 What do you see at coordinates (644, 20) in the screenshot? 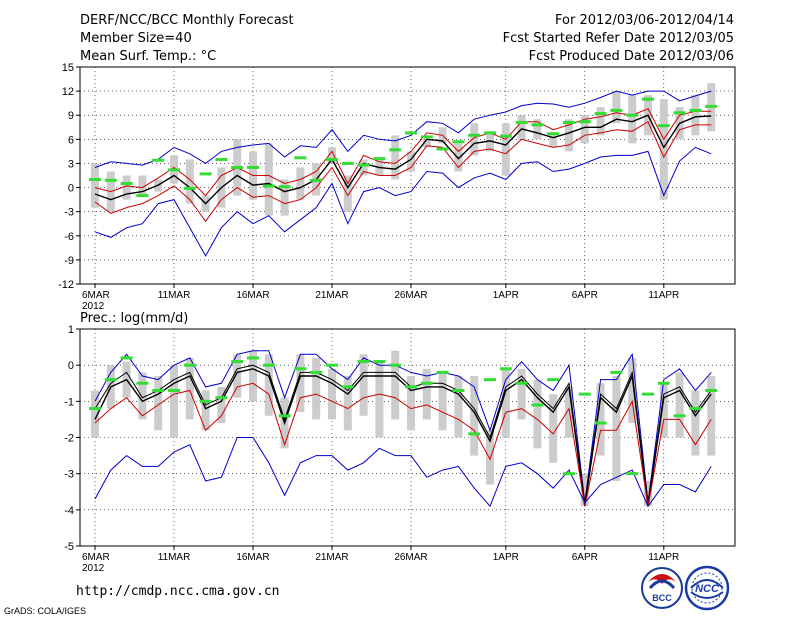
I see `forecast-period-label: For 2012/03/06-2012/04/14` at bounding box center [644, 20].